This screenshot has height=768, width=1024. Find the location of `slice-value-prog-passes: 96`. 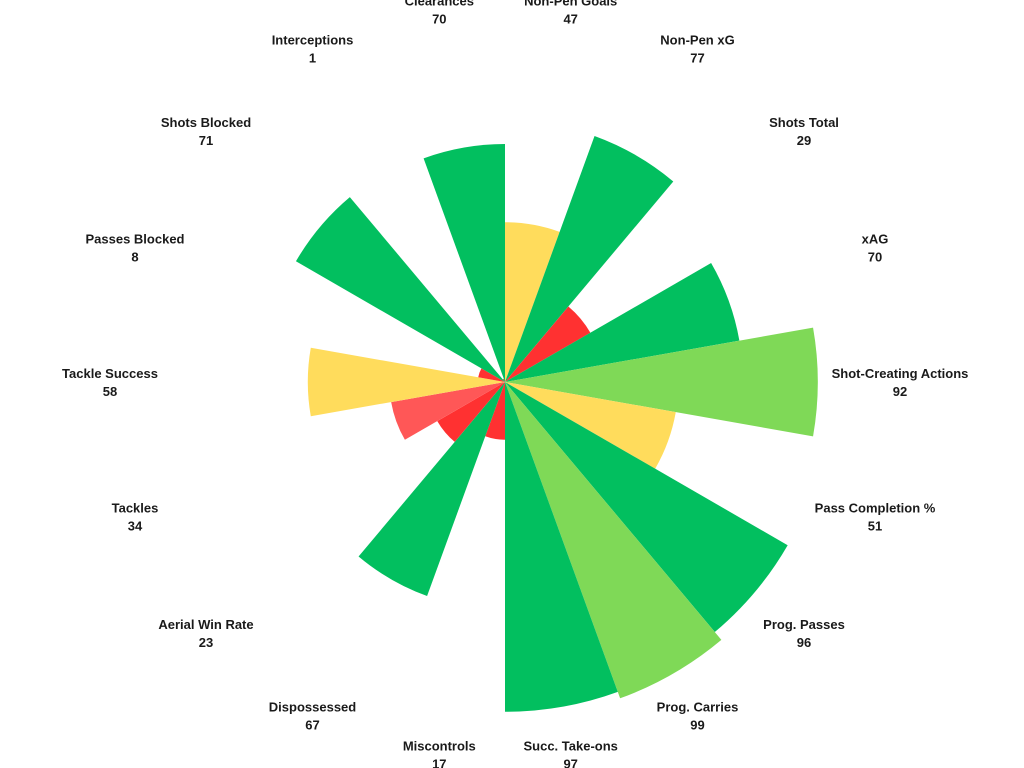

slice-value-prog-passes: 96 is located at coordinates (804, 642).